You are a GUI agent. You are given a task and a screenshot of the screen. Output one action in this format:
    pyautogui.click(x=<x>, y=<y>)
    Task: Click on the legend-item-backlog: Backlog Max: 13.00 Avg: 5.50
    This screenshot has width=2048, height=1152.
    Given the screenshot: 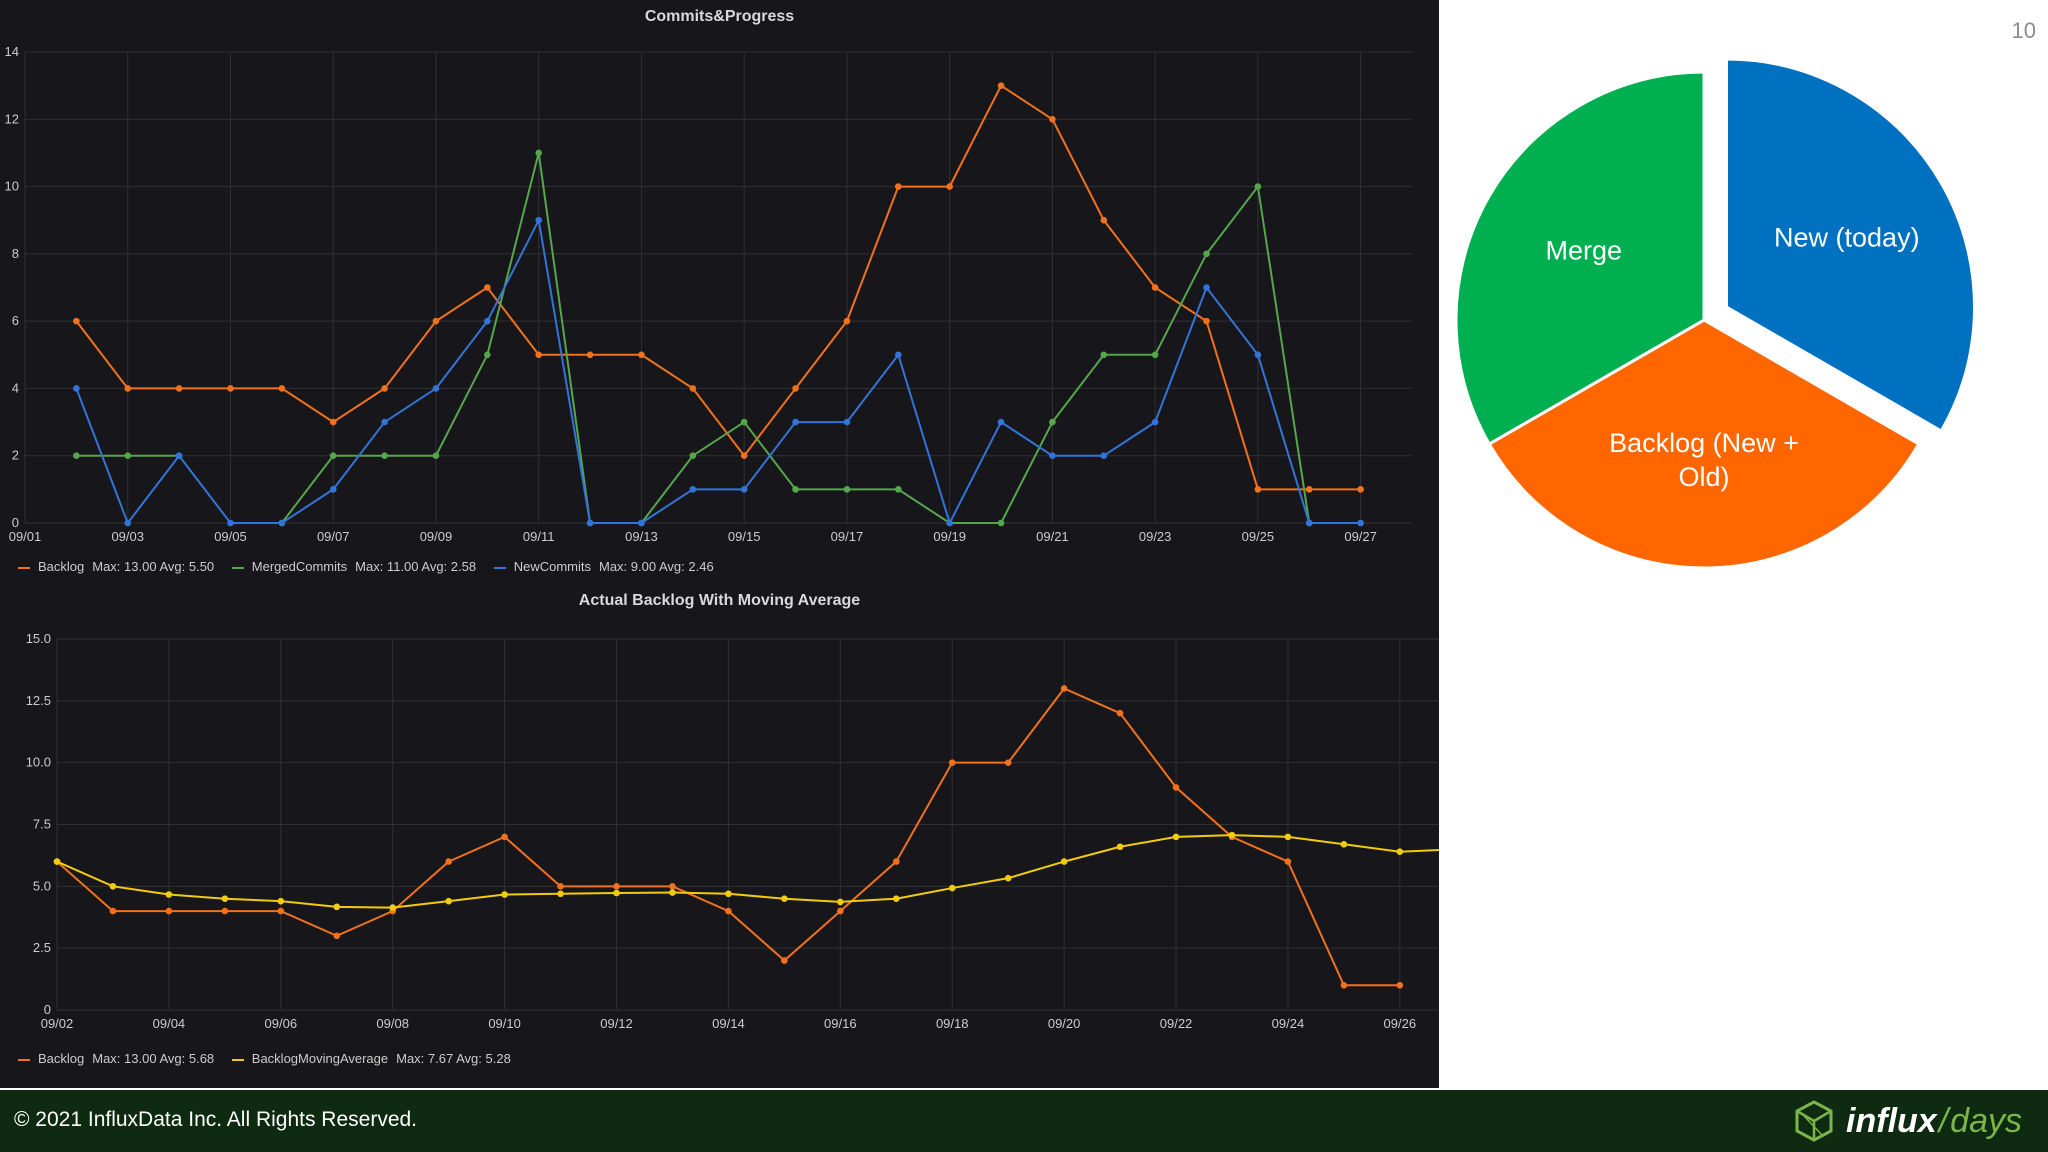 What is the action you would take?
    pyautogui.click(x=116, y=566)
    